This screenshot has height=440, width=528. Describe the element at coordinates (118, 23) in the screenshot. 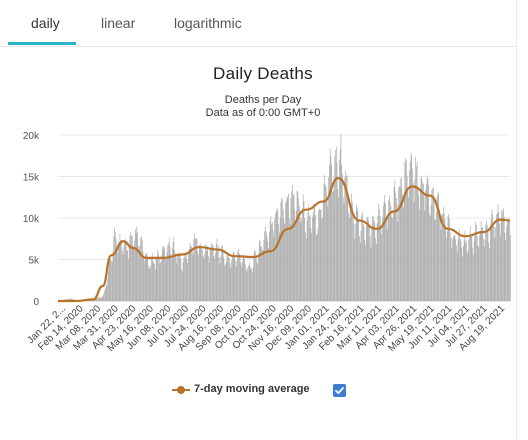

I see `tab-linear: linear` at that location.